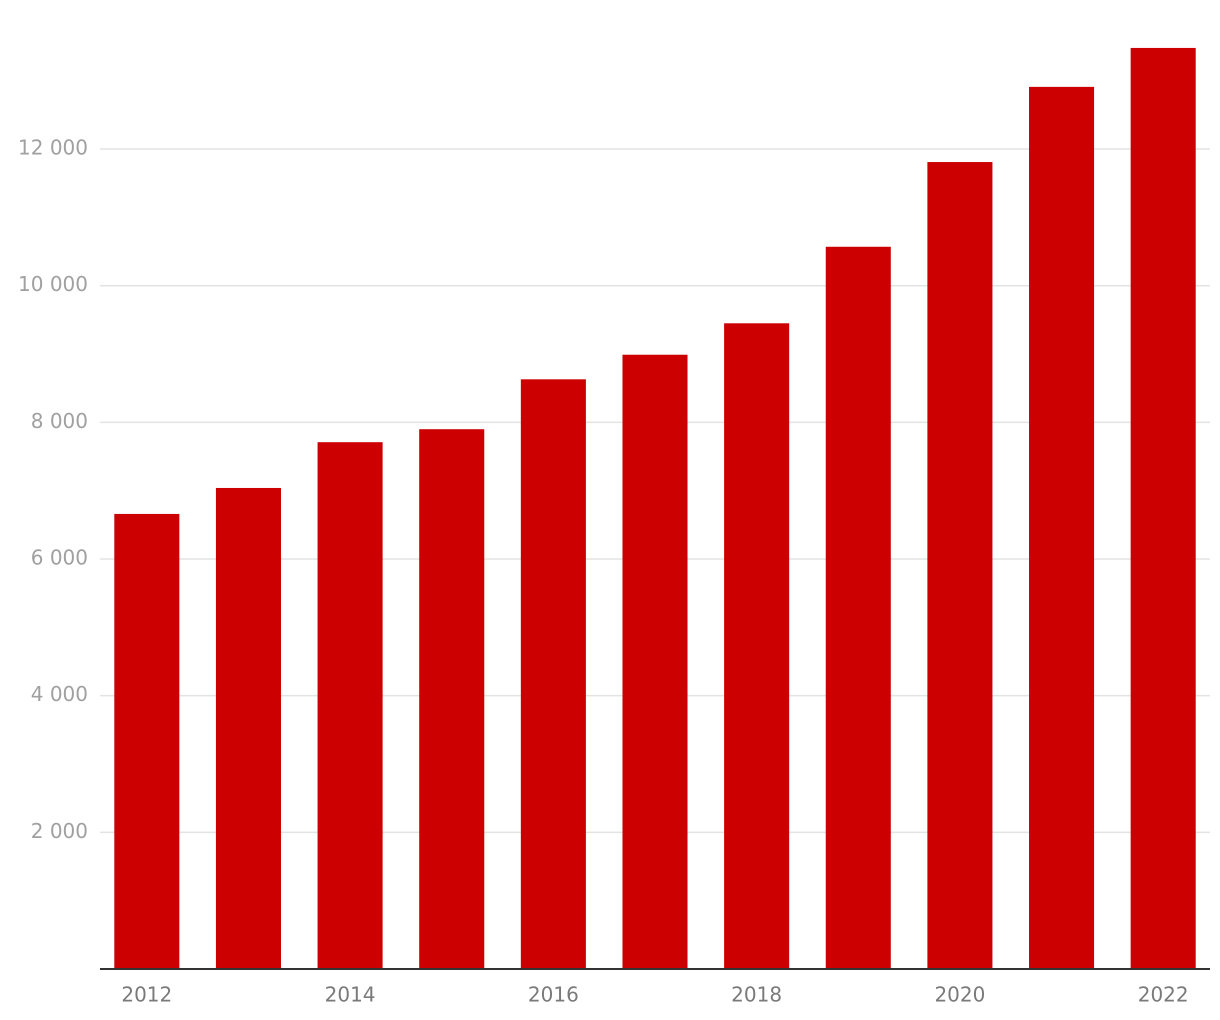 Image resolution: width=1220 pixels, height=1020 pixels. What do you see at coordinates (53, 284) in the screenshot?
I see `y-tick-label: 10 000` at bounding box center [53, 284].